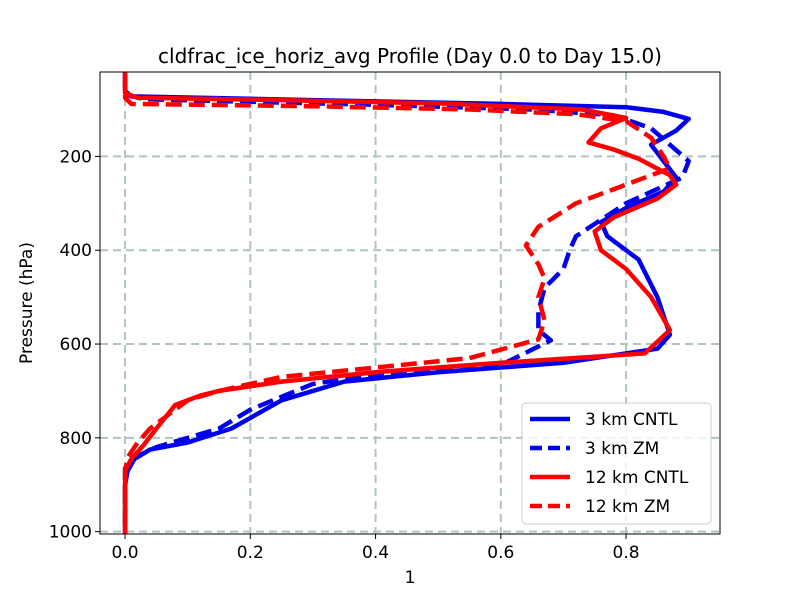  What do you see at coordinates (250, 553) in the screenshot?
I see `x-tick-label: 0.2` at bounding box center [250, 553].